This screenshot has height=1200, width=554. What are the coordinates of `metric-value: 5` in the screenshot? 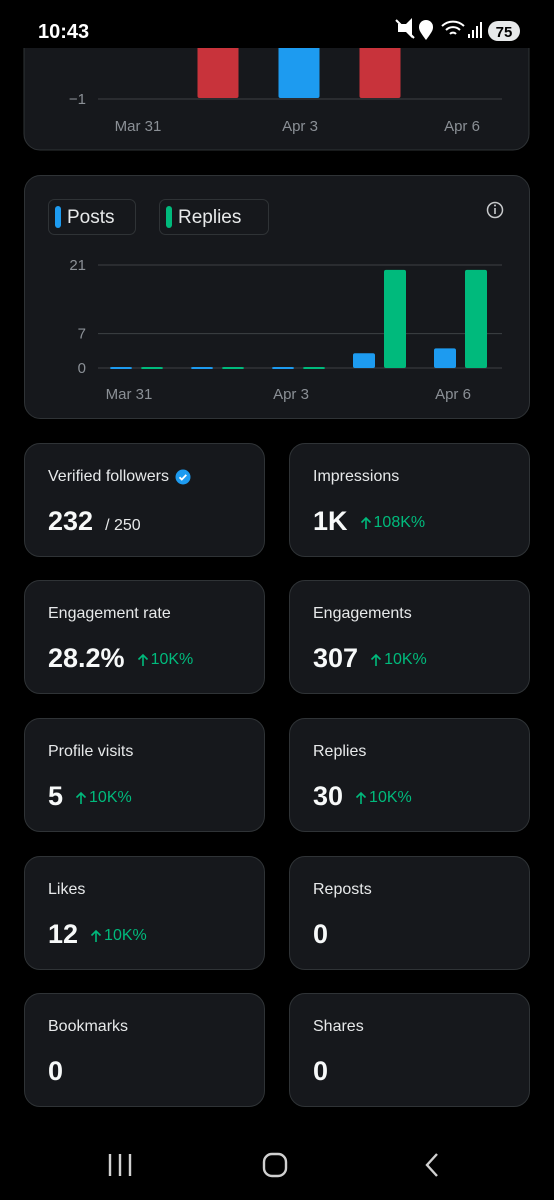 It's located at (56, 796).